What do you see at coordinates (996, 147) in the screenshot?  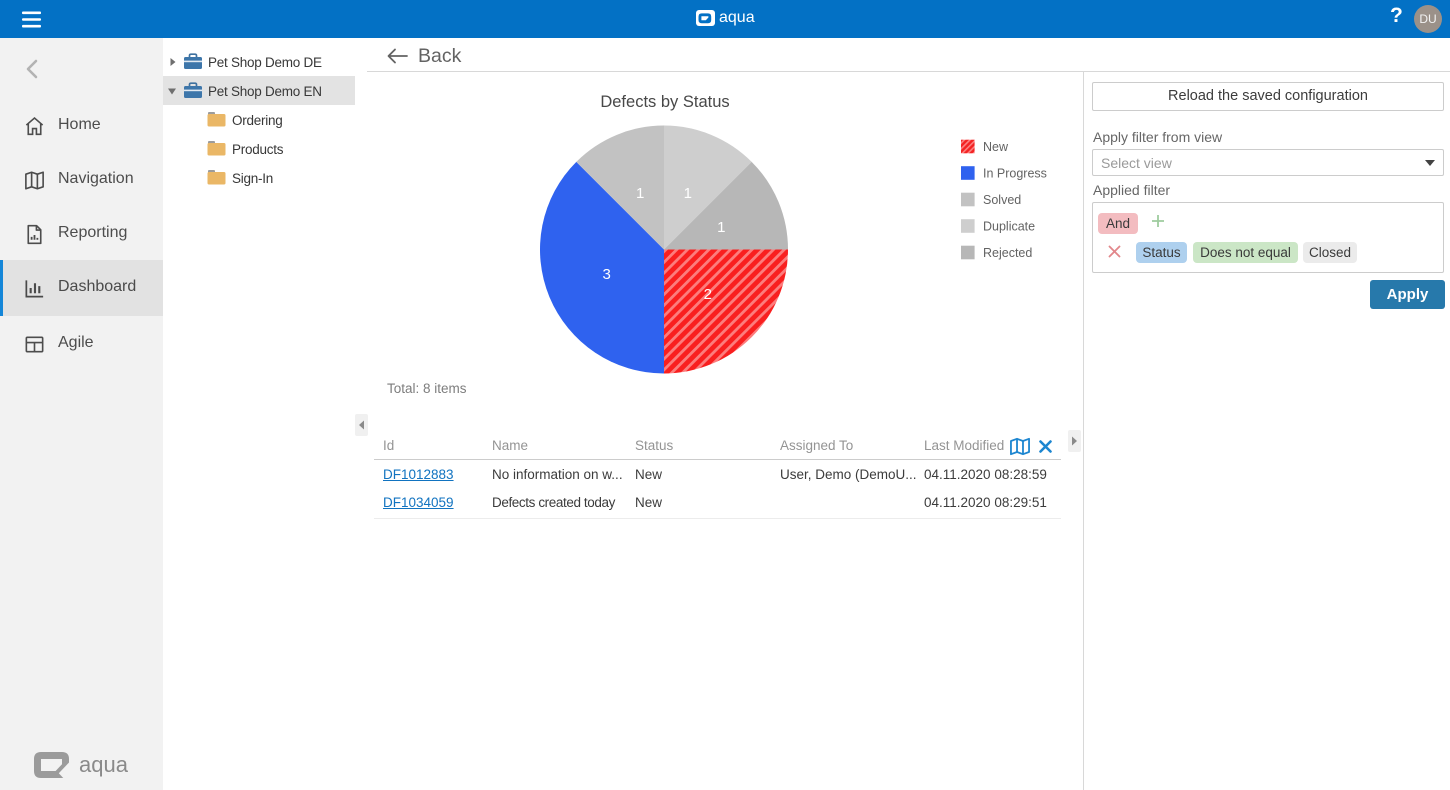 I see `svg-text: New` at bounding box center [996, 147].